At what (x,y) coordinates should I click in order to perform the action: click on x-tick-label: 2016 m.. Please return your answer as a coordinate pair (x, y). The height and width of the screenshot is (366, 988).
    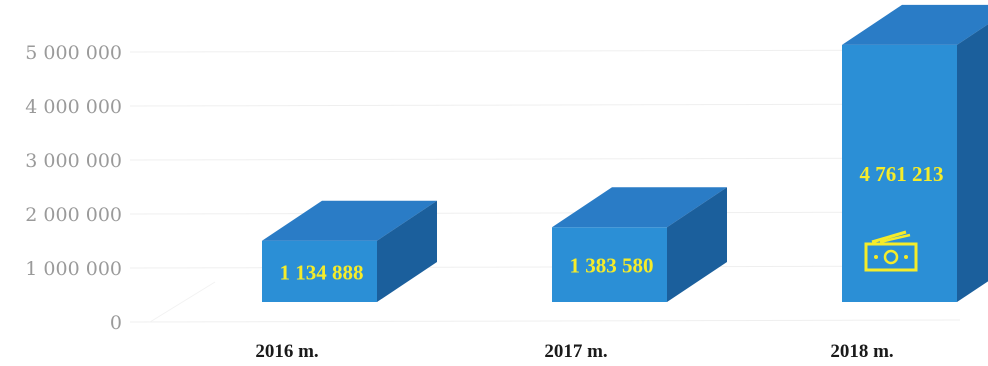
    Looking at the image, I should click on (286, 351).